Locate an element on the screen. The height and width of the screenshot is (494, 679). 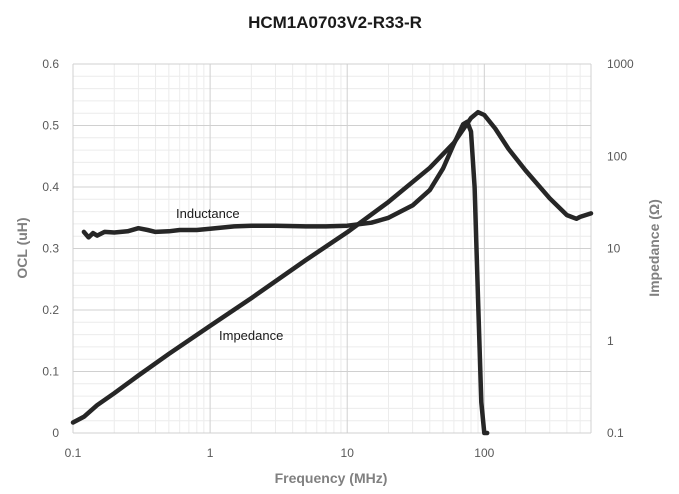
y2-tick-label: 1 is located at coordinates (610, 341).